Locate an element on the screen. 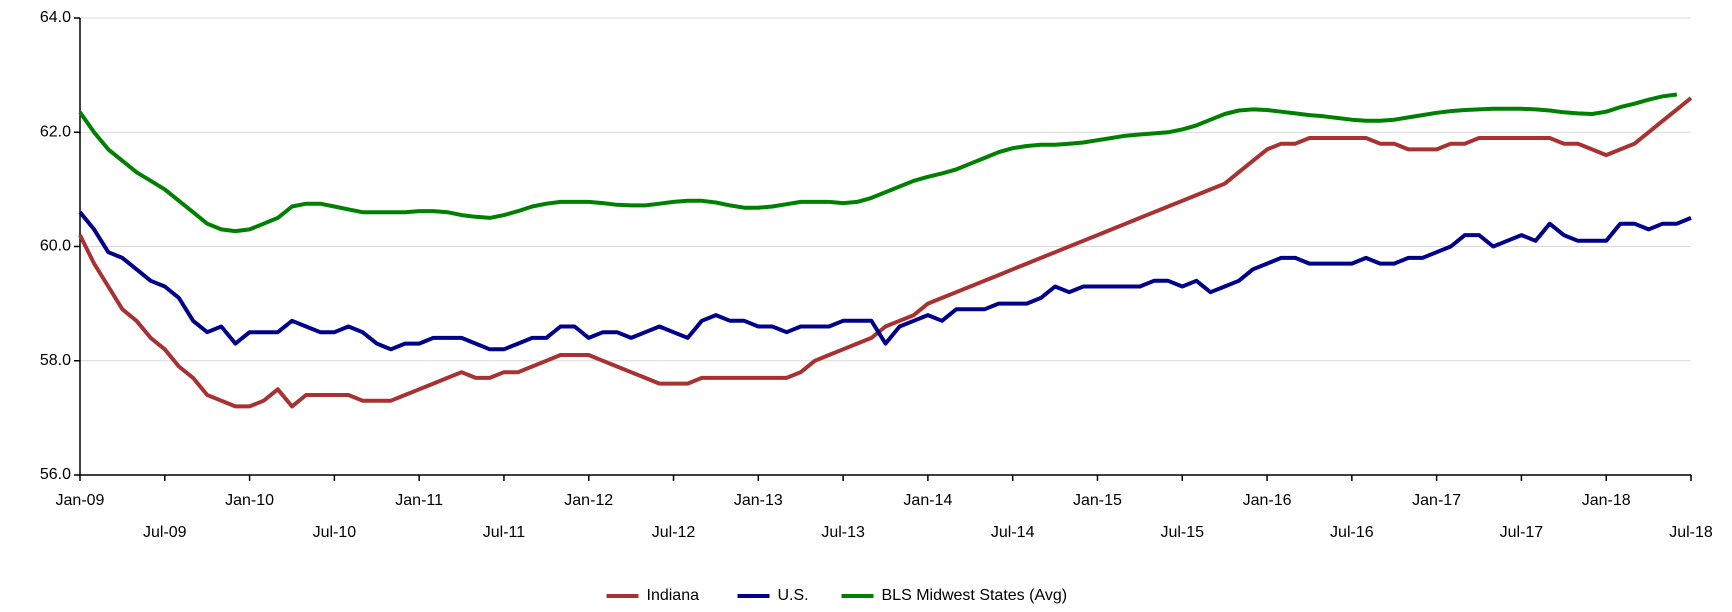 Image resolution: width=1732 pixels, height=612 pixels. y-tick-label: 58.0 is located at coordinates (55, 360).